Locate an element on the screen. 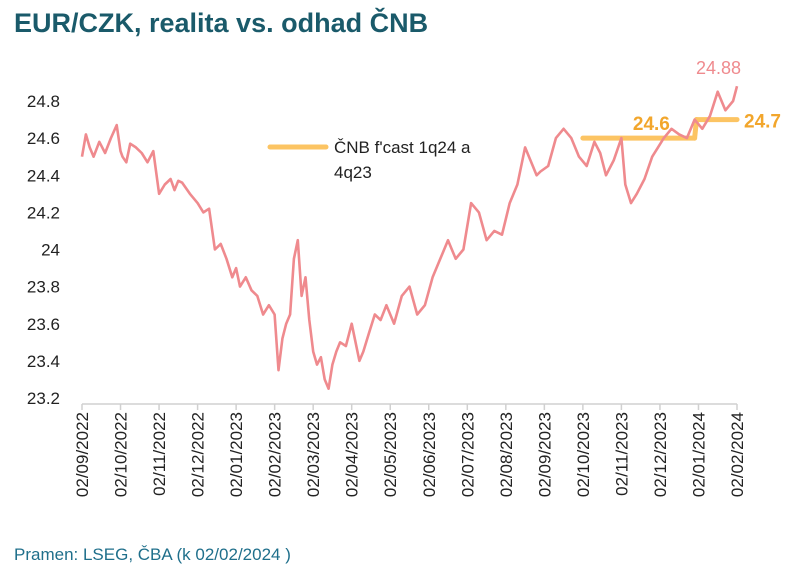 This screenshot has width=800, height=580. x-tick-label: 02/02/2024 is located at coordinates (737, 454).